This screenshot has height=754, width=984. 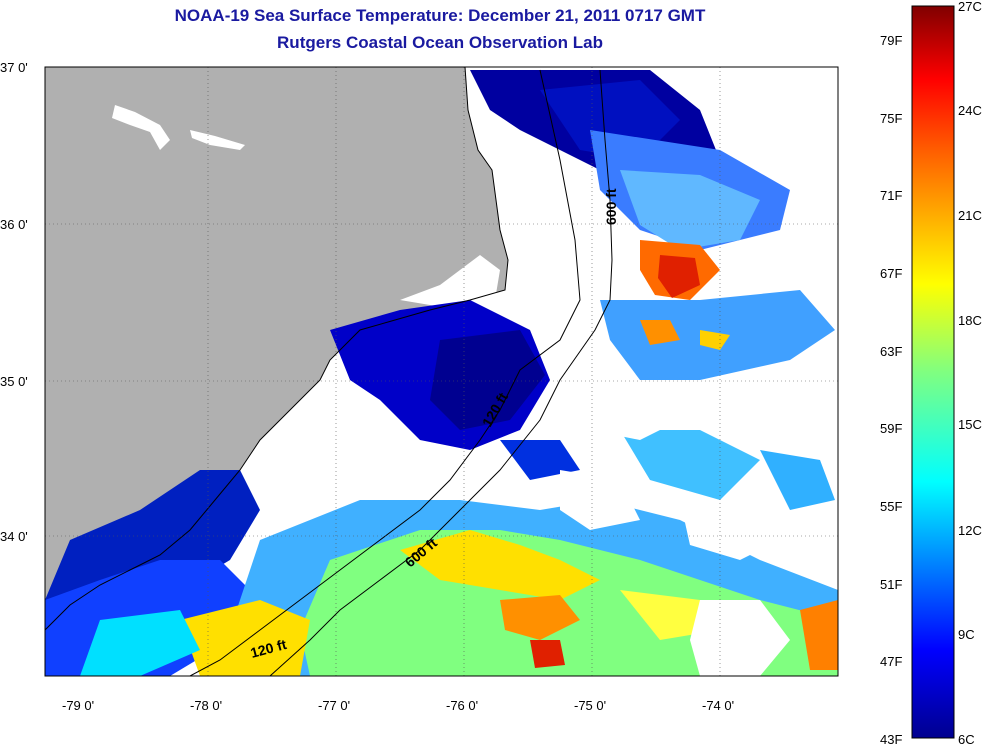 What do you see at coordinates (970, 530) in the screenshot?
I see `colorbar-c-label: 12C` at bounding box center [970, 530].